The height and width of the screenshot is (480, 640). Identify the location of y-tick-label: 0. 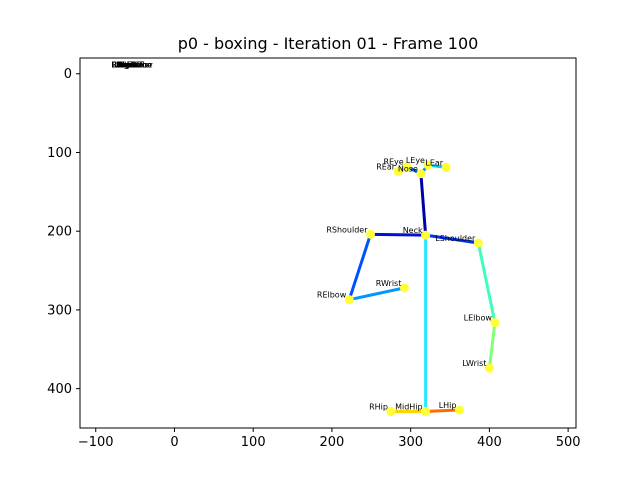
(68, 74).